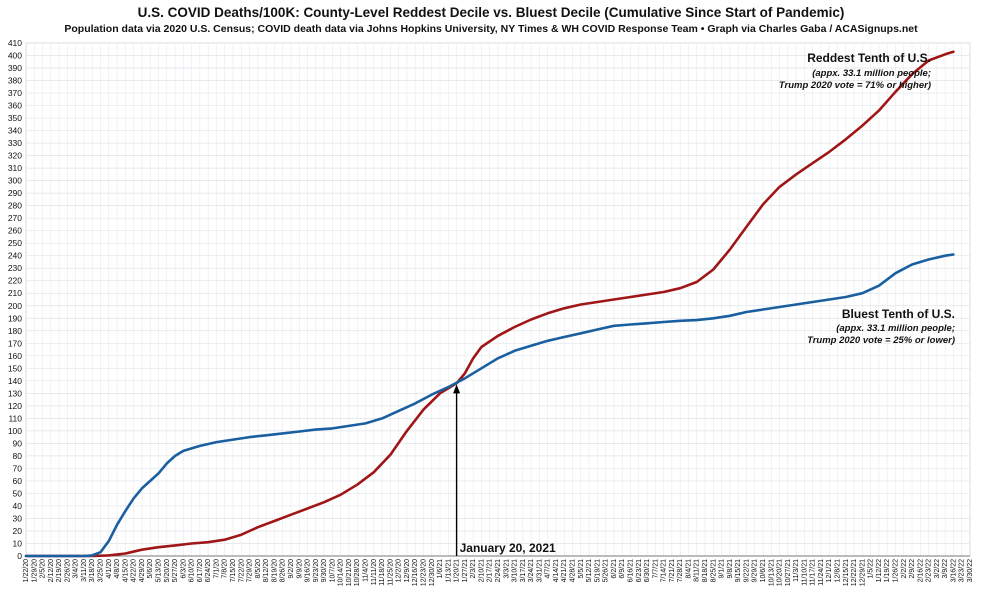 The width and height of the screenshot is (982, 600). Describe the element at coordinates (15, 418) in the screenshot. I see `y-tick-label: 110` at that location.